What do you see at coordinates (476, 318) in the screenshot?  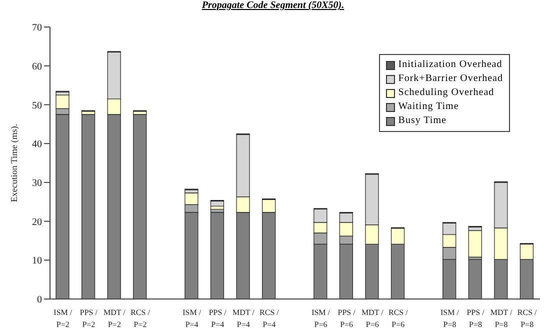 I see `x-tick-label: PPS / P=8` at bounding box center [476, 318].